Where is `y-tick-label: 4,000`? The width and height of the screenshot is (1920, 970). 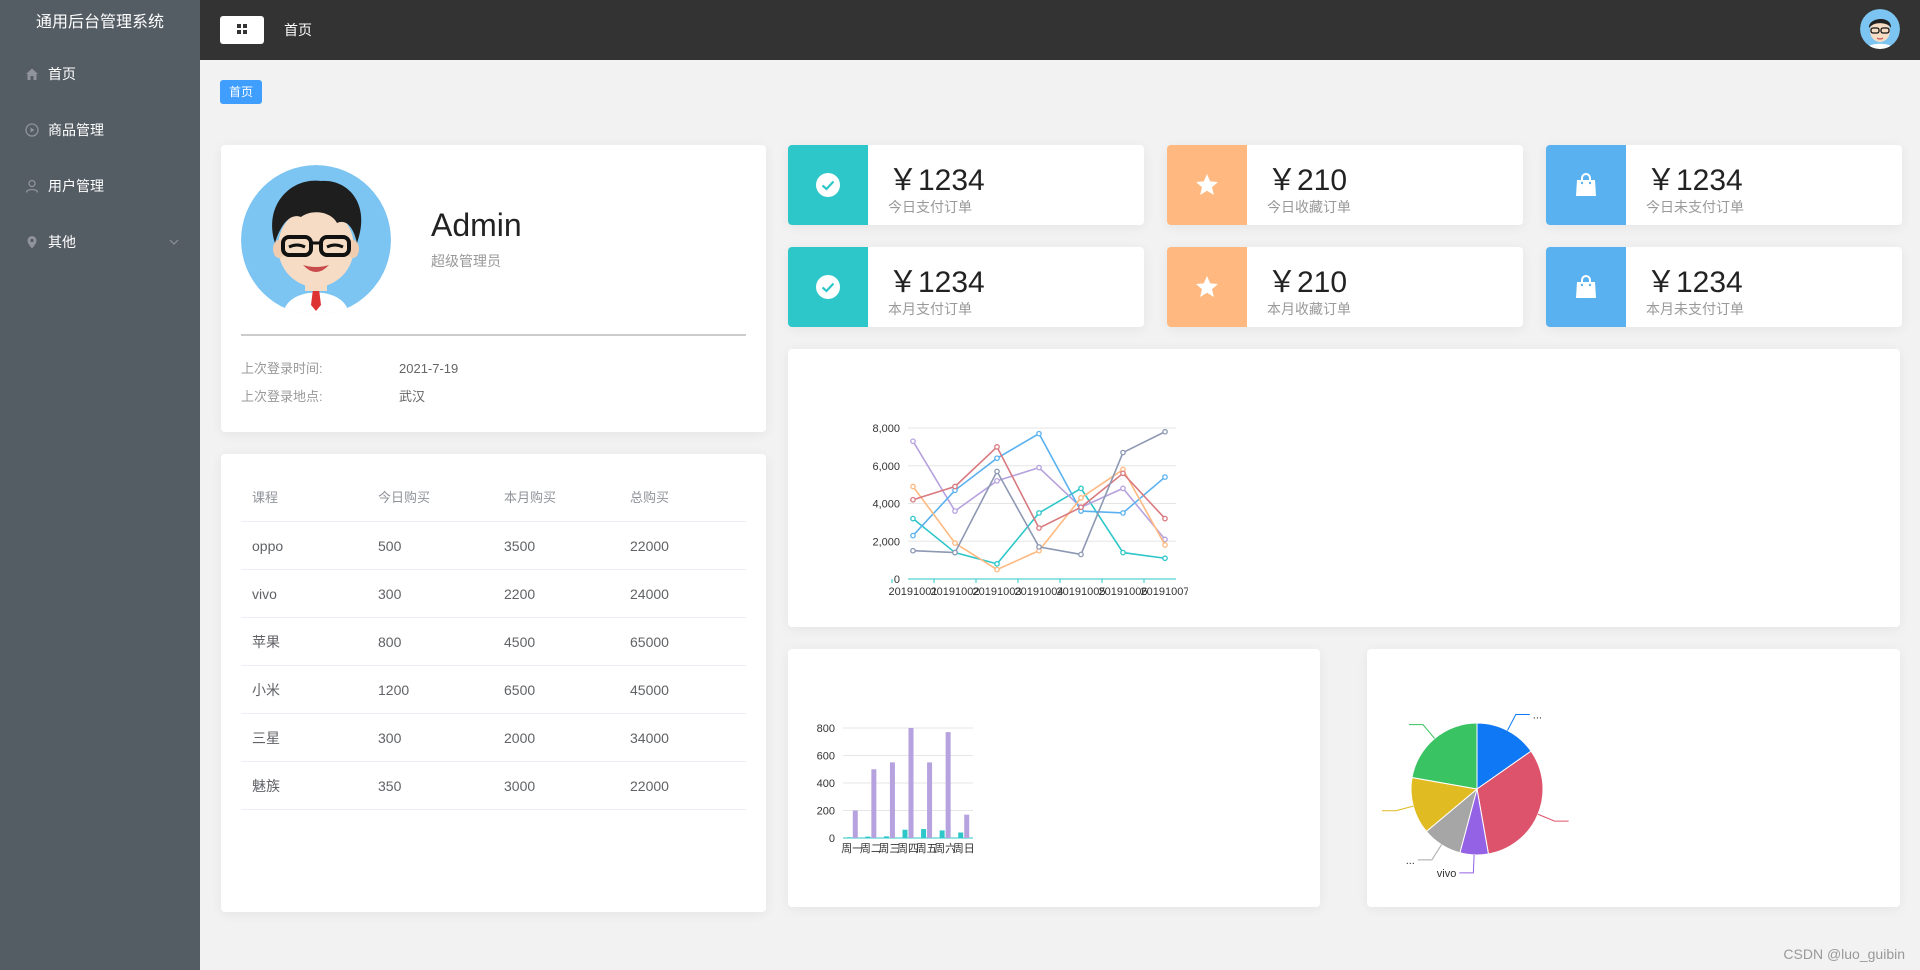 y-tick-label: 4,000 is located at coordinates (886, 505).